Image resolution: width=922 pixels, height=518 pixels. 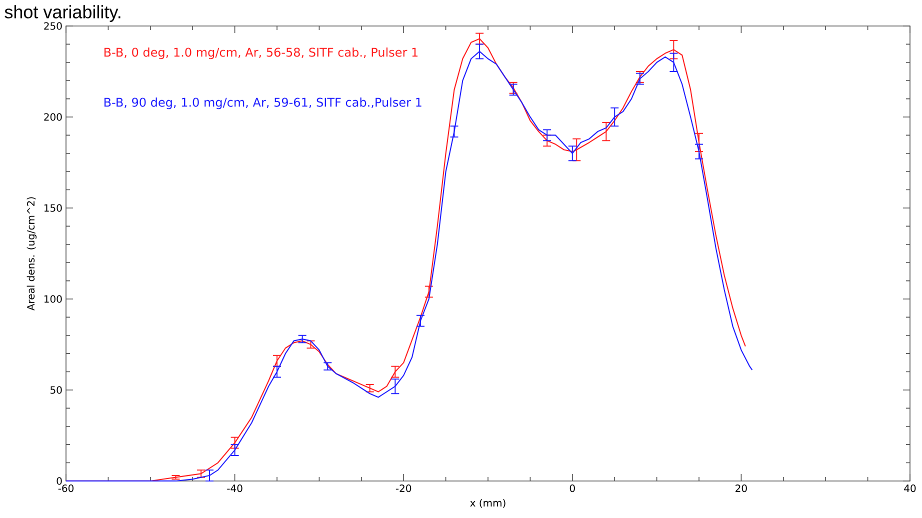 I want to click on y-axis-title: Areal dens. (ug/cm^2), so click(x=31, y=254).